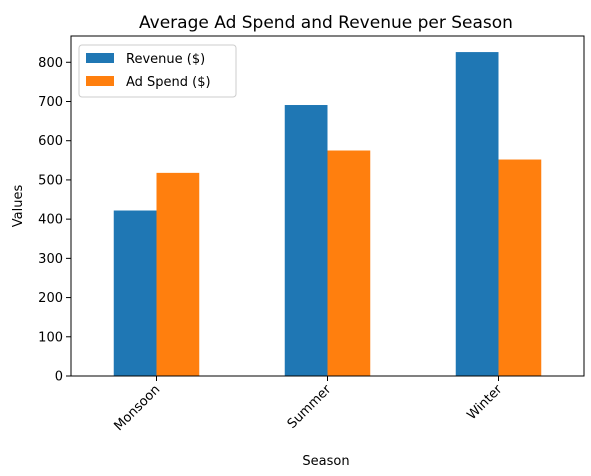 The height and width of the screenshot is (476, 591). What do you see at coordinates (326, 23) in the screenshot?
I see `chart-title: Average Ad Spend and Revenue per Season` at bounding box center [326, 23].